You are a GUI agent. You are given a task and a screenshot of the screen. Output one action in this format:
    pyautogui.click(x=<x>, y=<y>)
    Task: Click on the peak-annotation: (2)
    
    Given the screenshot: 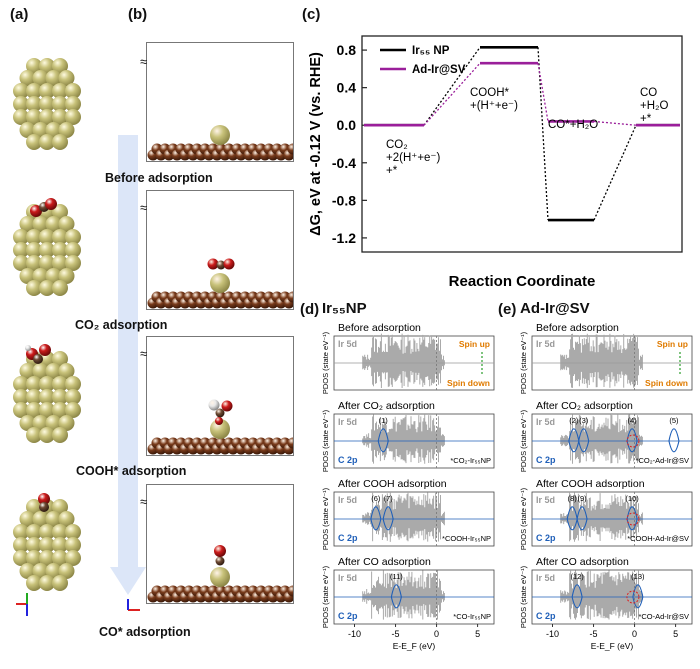 What is the action you would take?
    pyautogui.click(x=574, y=420)
    